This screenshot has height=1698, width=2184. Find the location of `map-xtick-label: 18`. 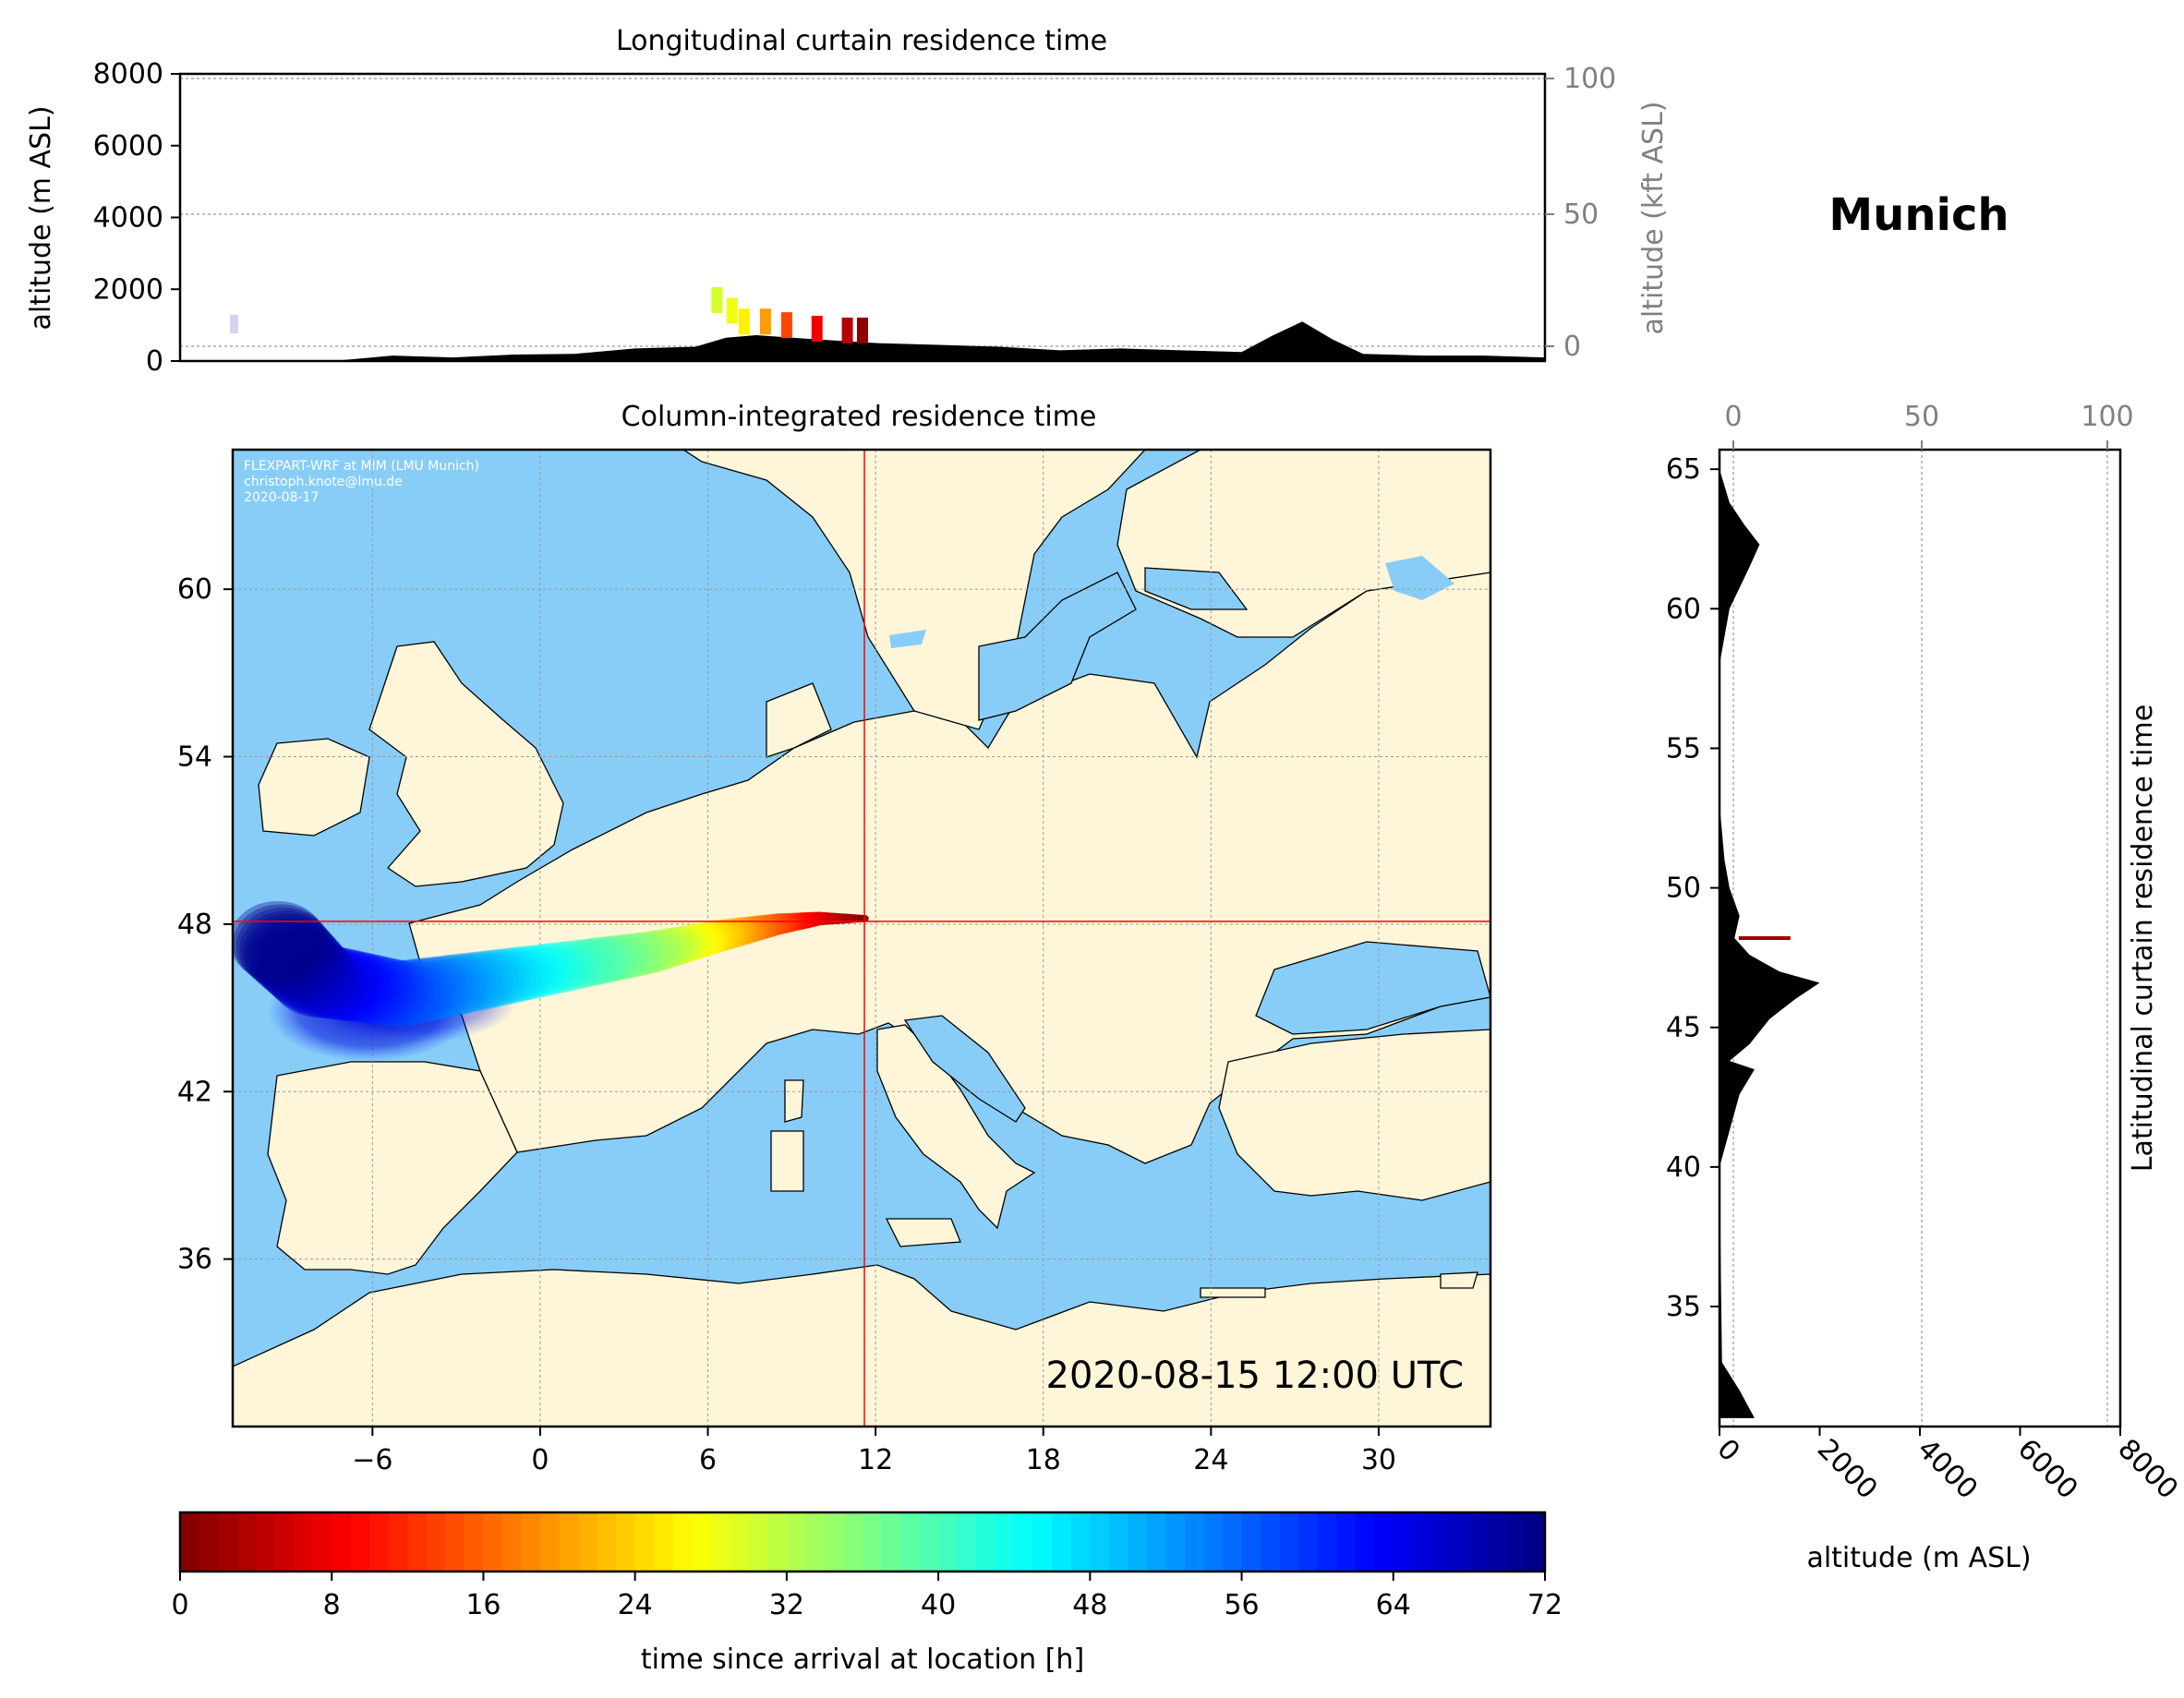

map-xtick-label: 18 is located at coordinates (1043, 1460).